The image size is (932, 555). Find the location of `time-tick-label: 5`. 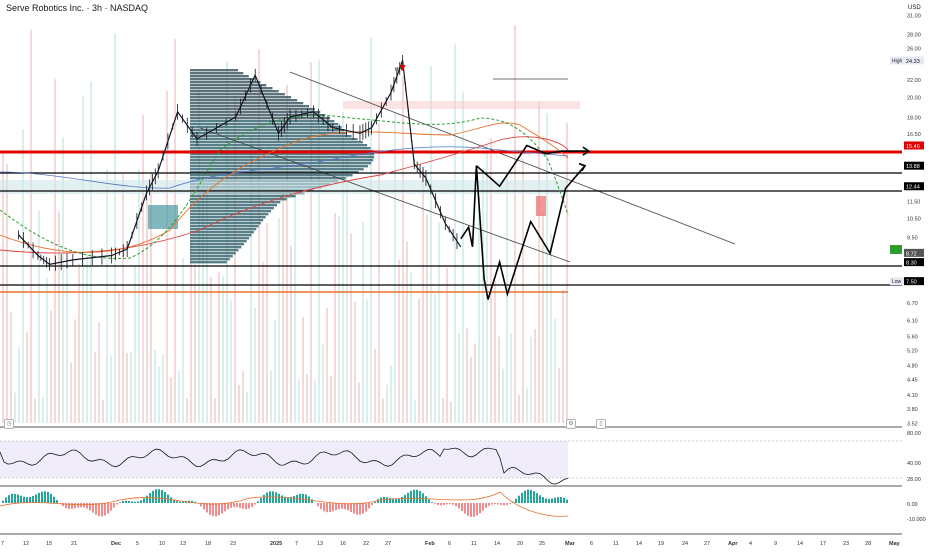

time-tick-label: 5 is located at coordinates (137, 544).